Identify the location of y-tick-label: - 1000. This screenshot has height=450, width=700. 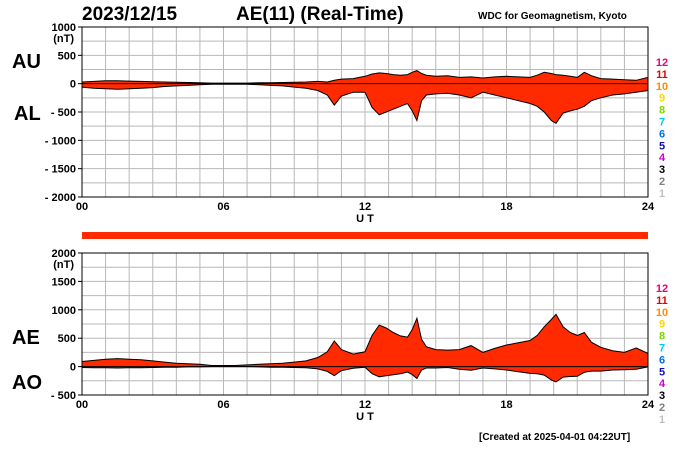
(60, 141).